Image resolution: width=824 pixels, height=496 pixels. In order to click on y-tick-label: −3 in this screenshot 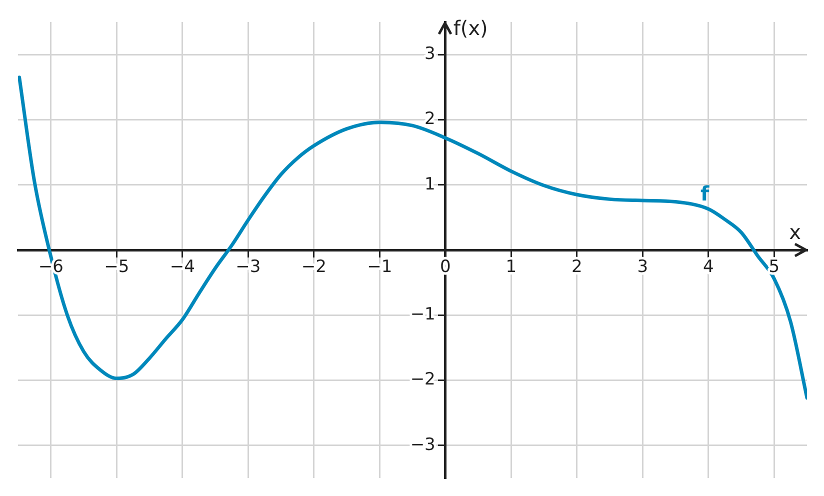, I will do `click(423, 444)`.